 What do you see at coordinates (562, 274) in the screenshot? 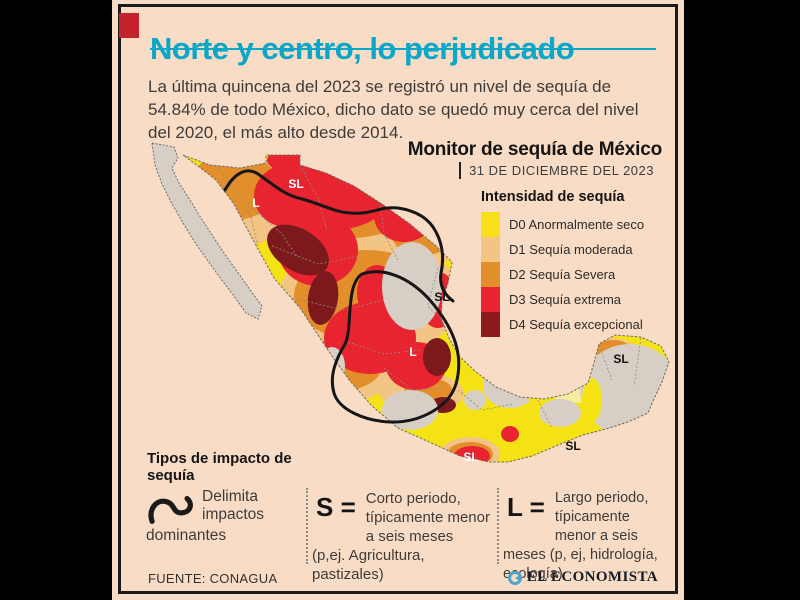
I see `legend-label-d2: D2 Sequía Severa` at bounding box center [562, 274].